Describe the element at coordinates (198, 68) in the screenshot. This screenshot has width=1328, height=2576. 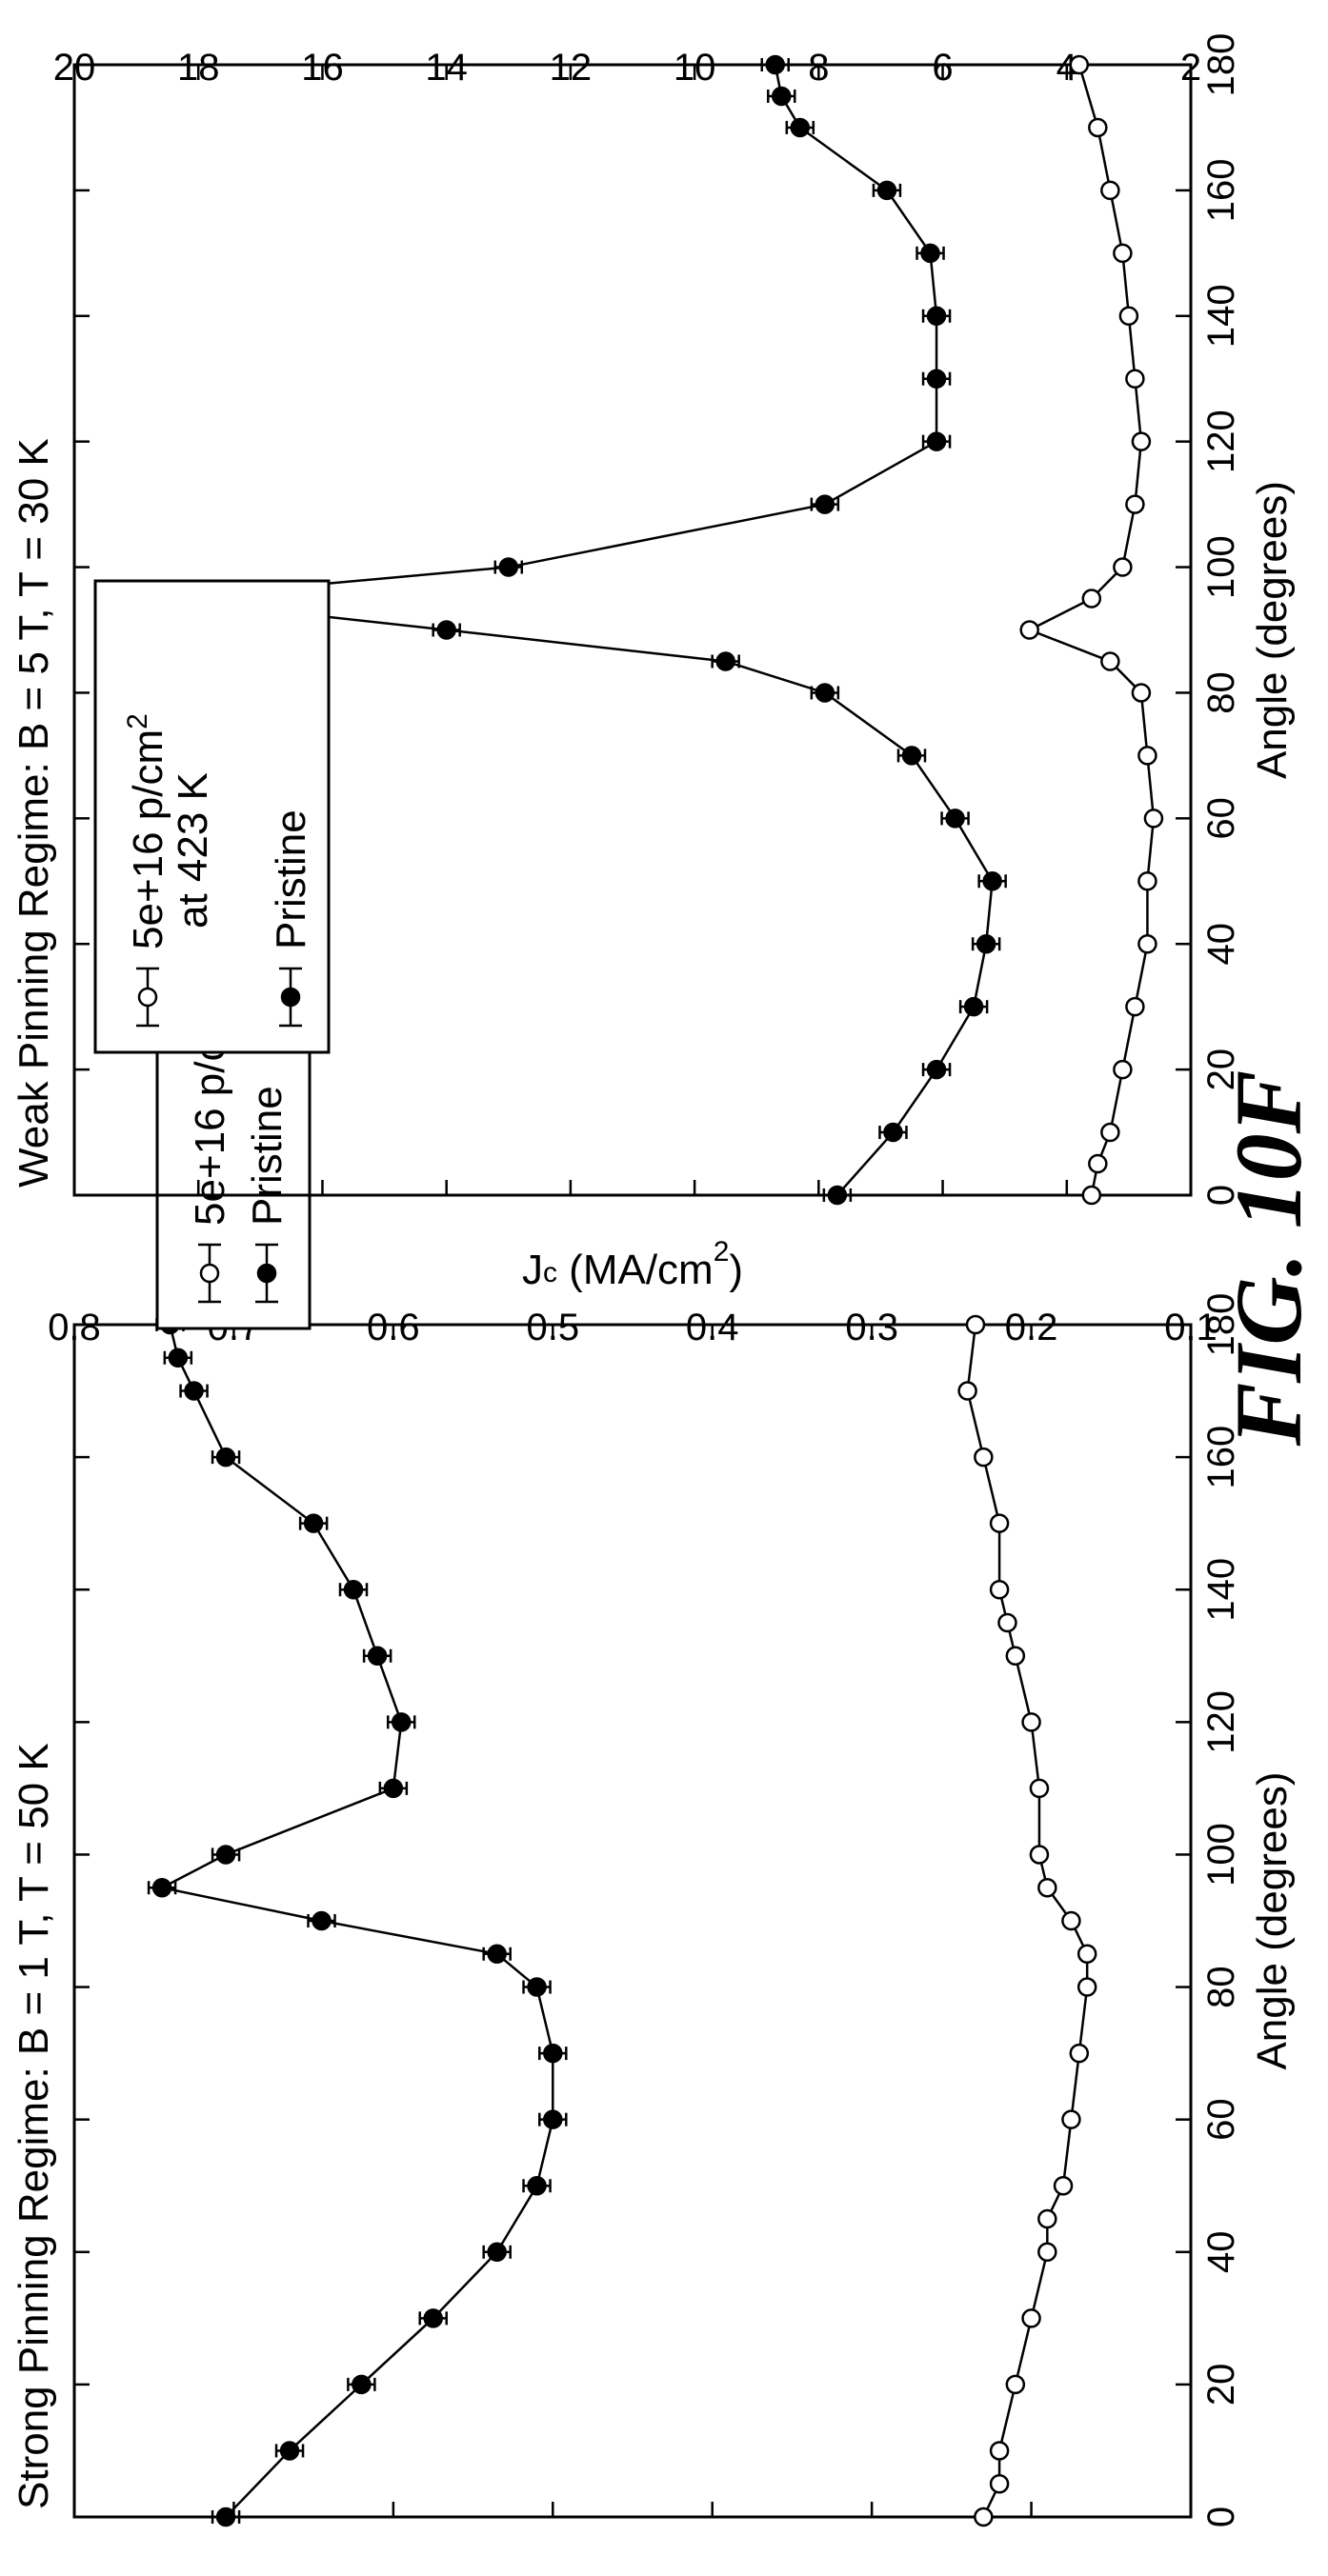
I see `y-tick-label: 18` at that location.